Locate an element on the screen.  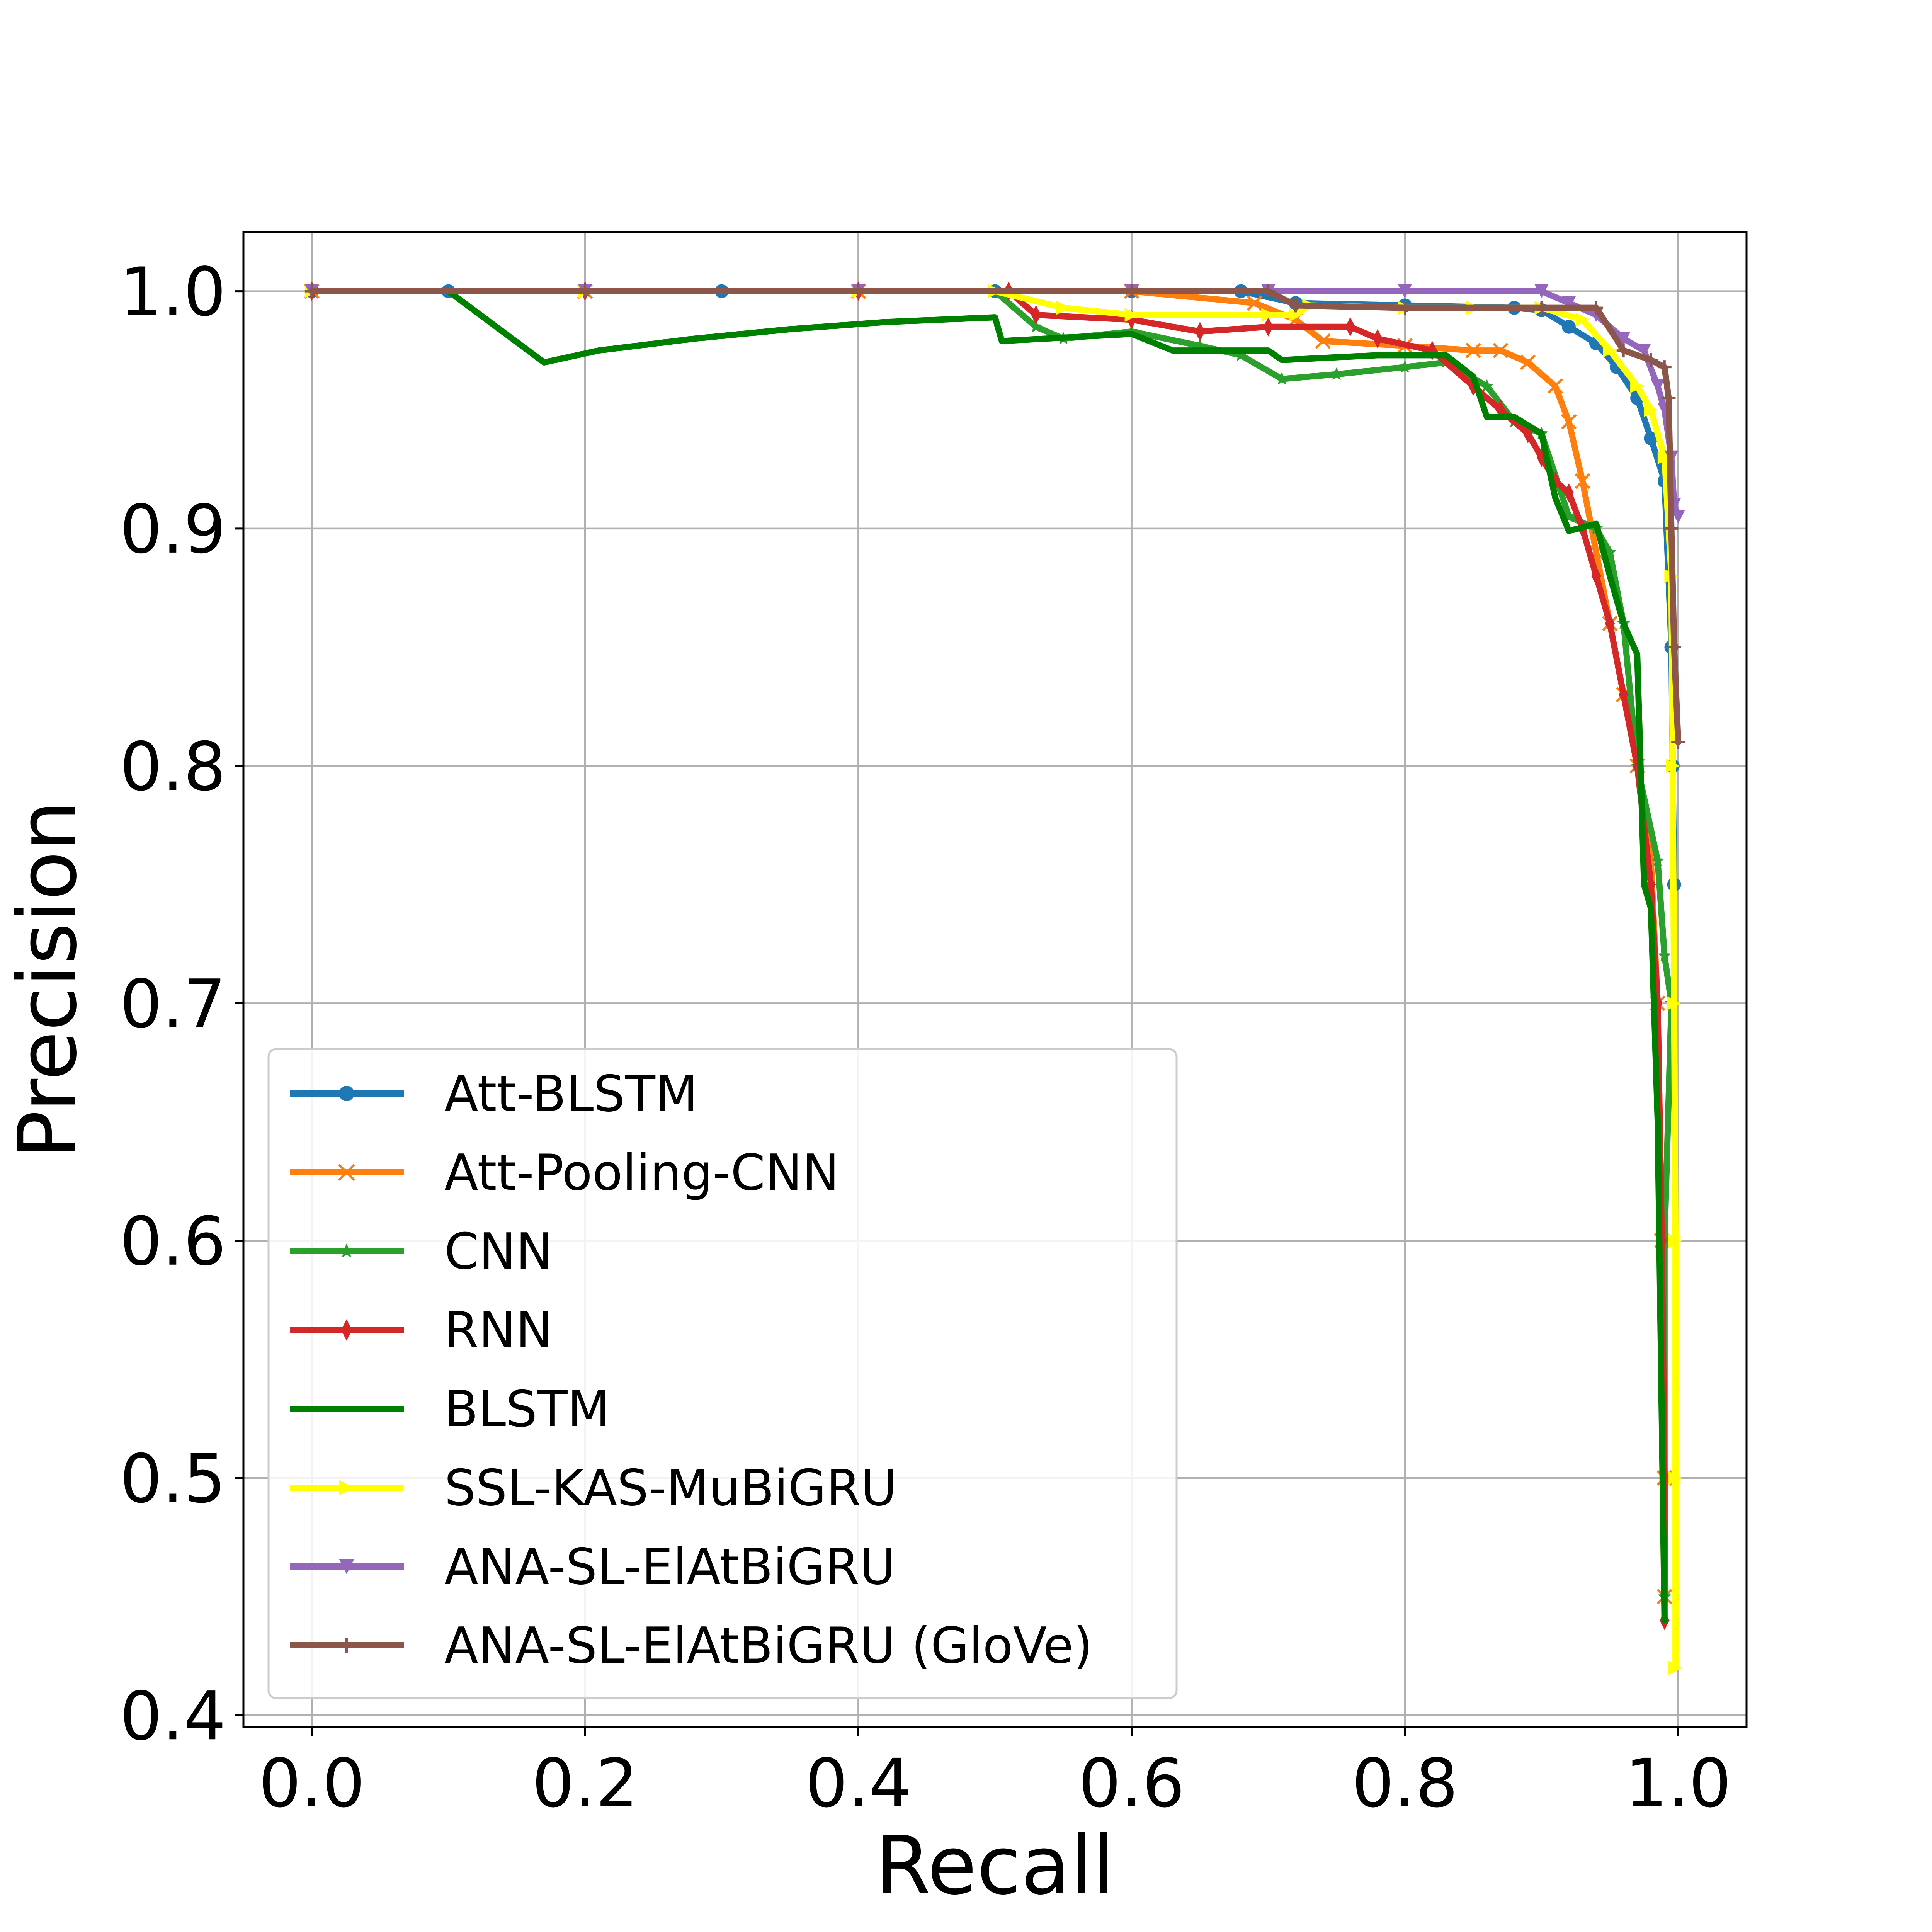
y-tick-label: 0.5 is located at coordinates (173, 1479).